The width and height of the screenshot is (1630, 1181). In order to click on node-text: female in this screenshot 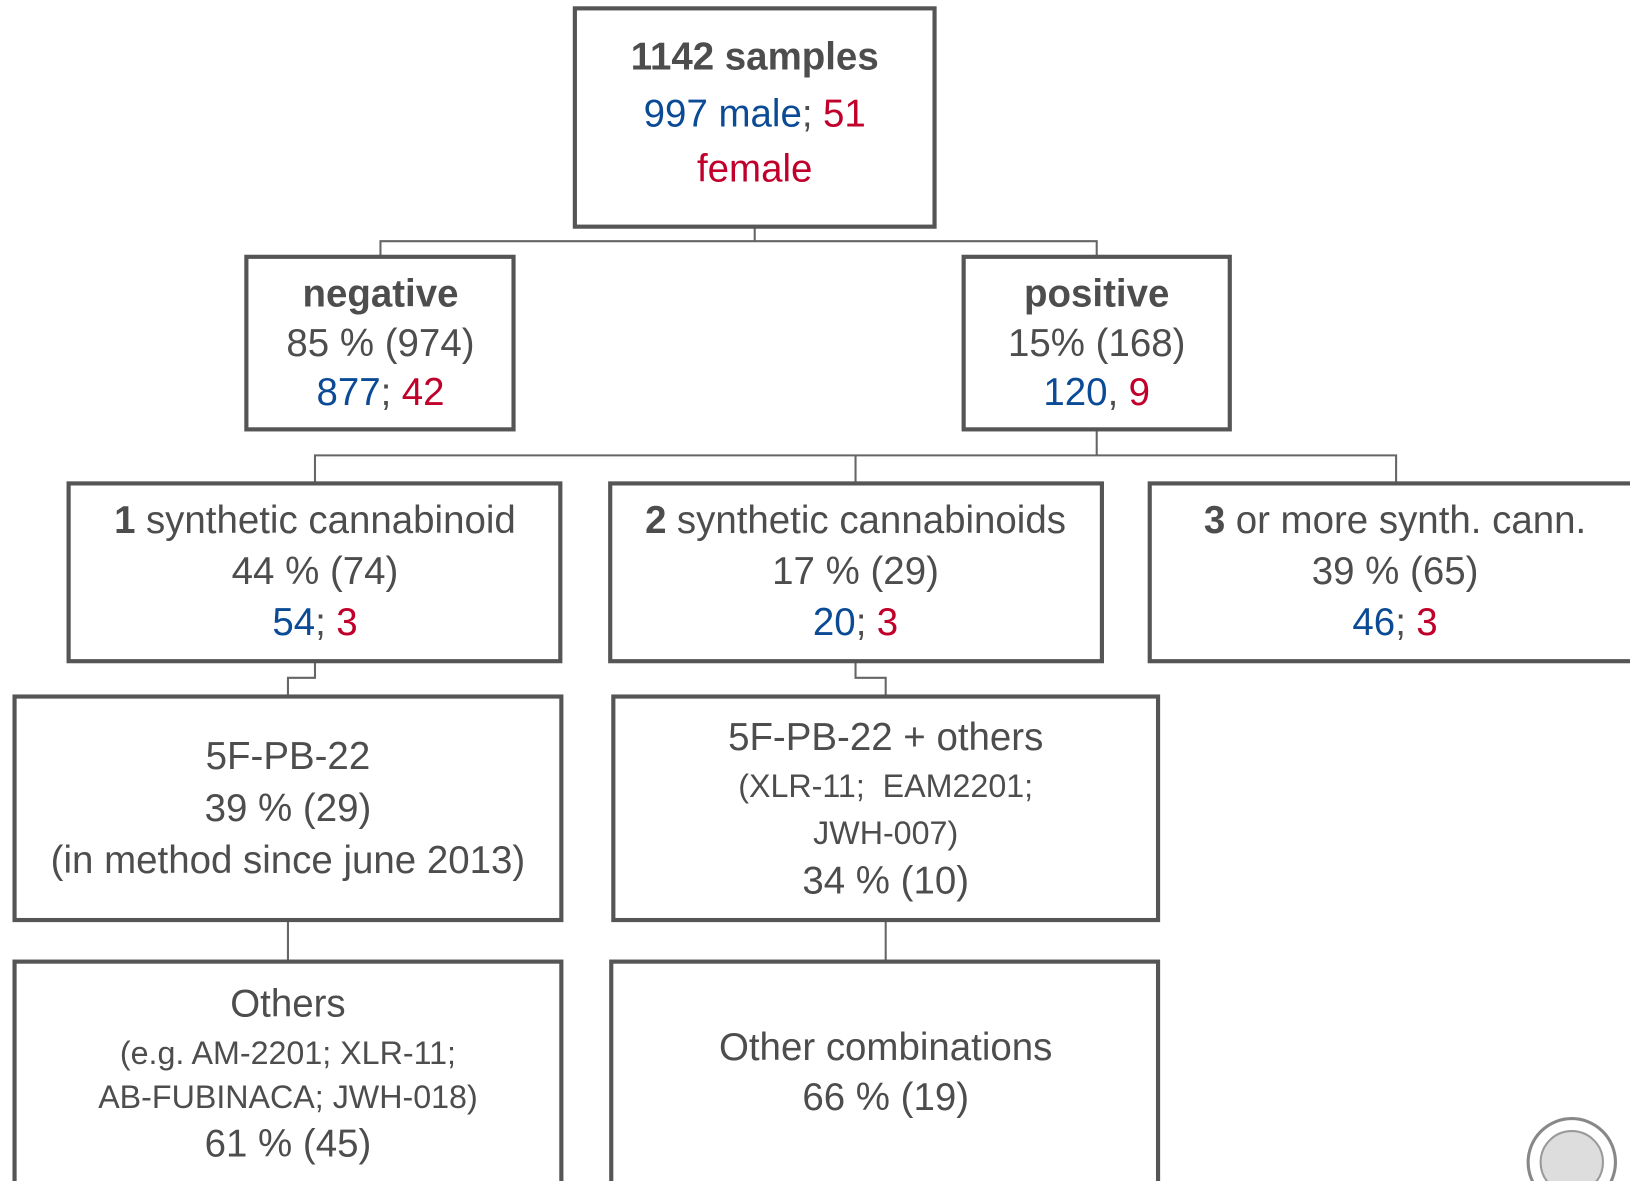, I will do `click(754, 169)`.